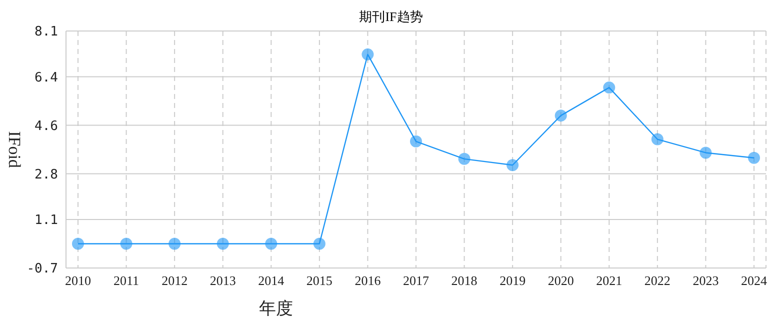 The height and width of the screenshot is (330, 782). I want to click on x-axis-title: 年度, so click(276, 308).